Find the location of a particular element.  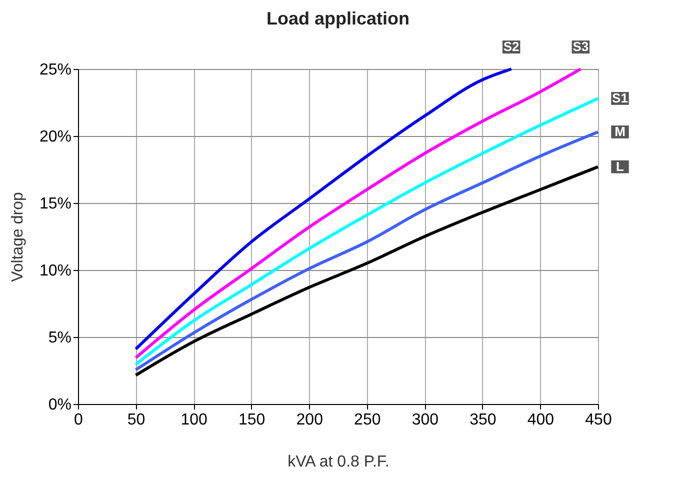

y-tick-label: 15% is located at coordinates (55, 204).